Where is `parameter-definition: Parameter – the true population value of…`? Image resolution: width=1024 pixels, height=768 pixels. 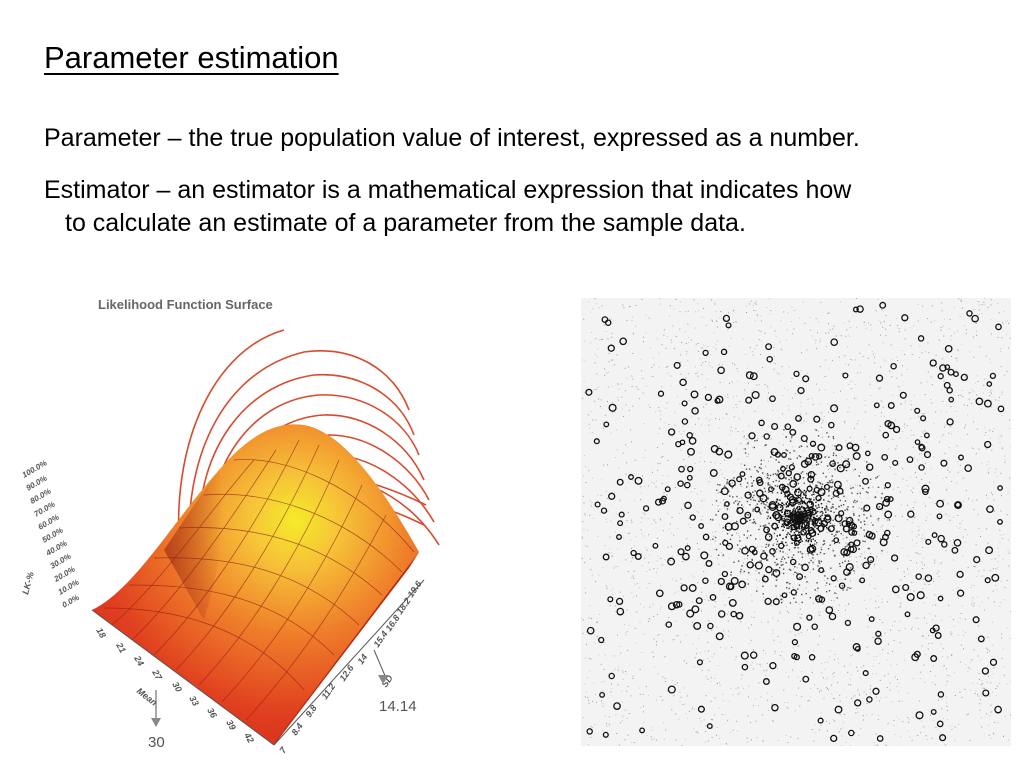 parameter-definition: Parameter – the true population value of… is located at coordinates (524, 138).